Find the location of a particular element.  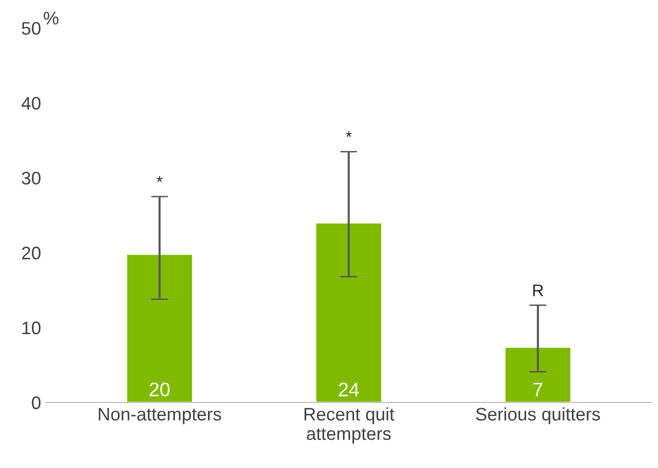

y-tick-label: 10 is located at coordinates (31, 328).